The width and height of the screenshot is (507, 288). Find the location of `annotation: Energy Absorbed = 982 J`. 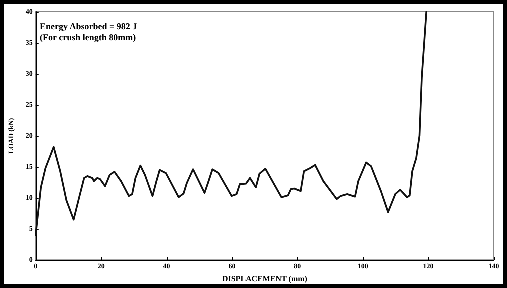

annotation: Energy Absorbed = 982 J is located at coordinates (89, 27).